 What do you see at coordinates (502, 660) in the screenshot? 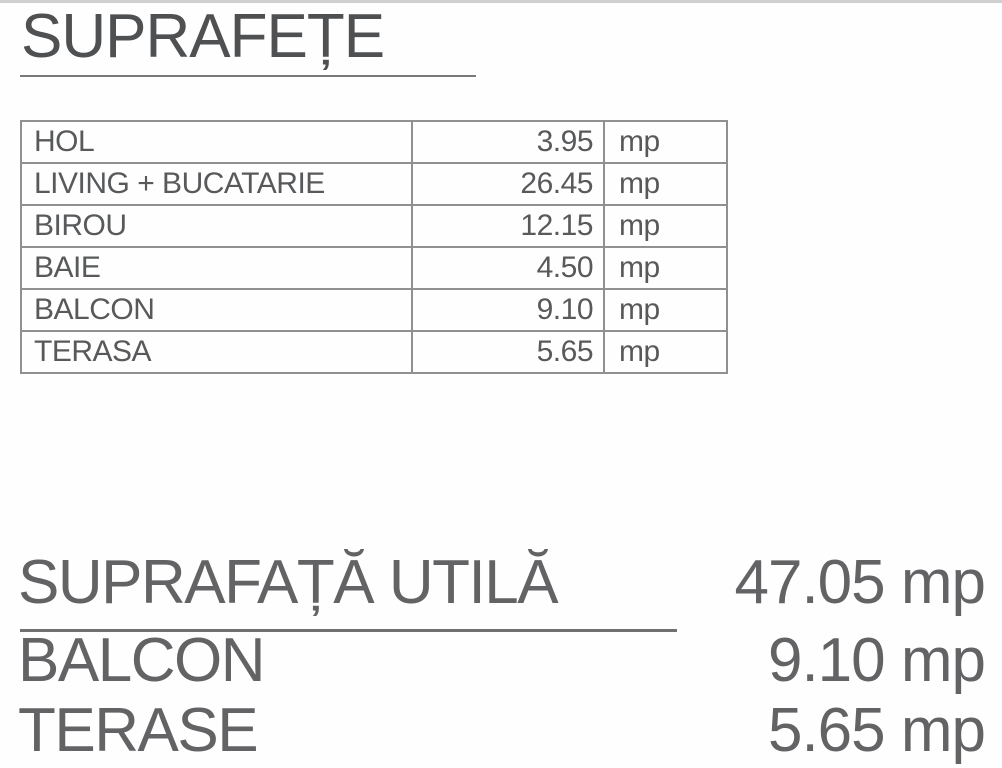
I see `summary-row: BALCON 9.10 mp` at bounding box center [502, 660].